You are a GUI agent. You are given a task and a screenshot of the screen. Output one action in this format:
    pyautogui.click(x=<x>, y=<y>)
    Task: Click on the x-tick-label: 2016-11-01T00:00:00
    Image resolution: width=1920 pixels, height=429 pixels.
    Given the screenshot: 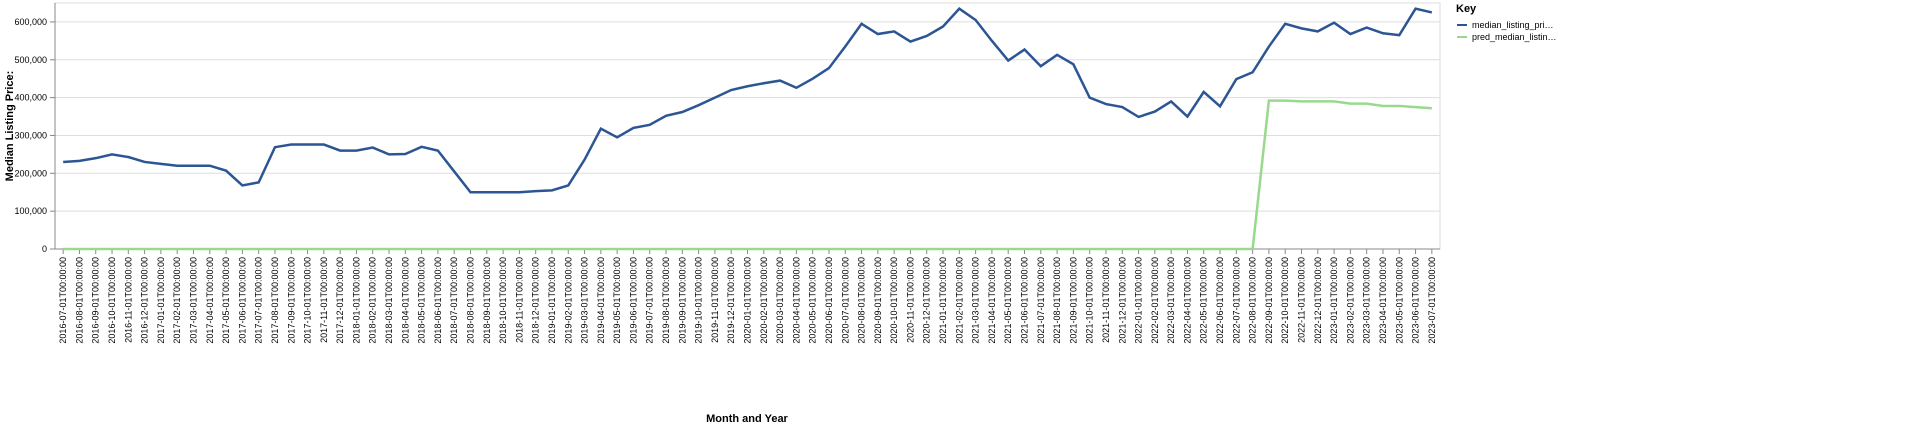 What is the action you would take?
    pyautogui.click(x=128, y=300)
    